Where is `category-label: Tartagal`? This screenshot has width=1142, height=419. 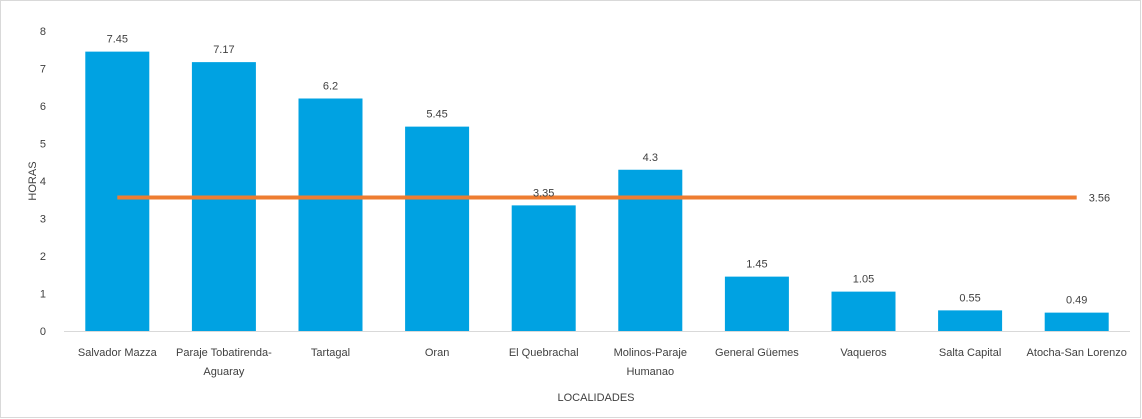
category-label: Tartagal is located at coordinates (330, 353).